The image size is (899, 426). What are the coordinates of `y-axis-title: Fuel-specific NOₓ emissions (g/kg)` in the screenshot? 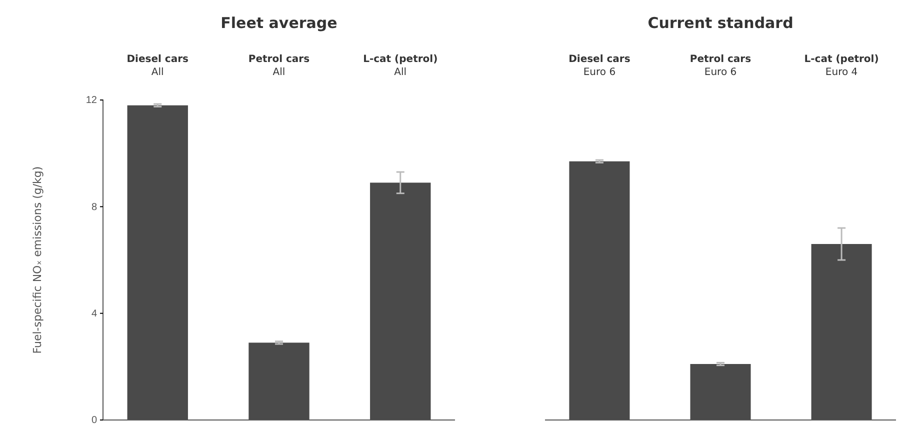 It's located at (37, 260).